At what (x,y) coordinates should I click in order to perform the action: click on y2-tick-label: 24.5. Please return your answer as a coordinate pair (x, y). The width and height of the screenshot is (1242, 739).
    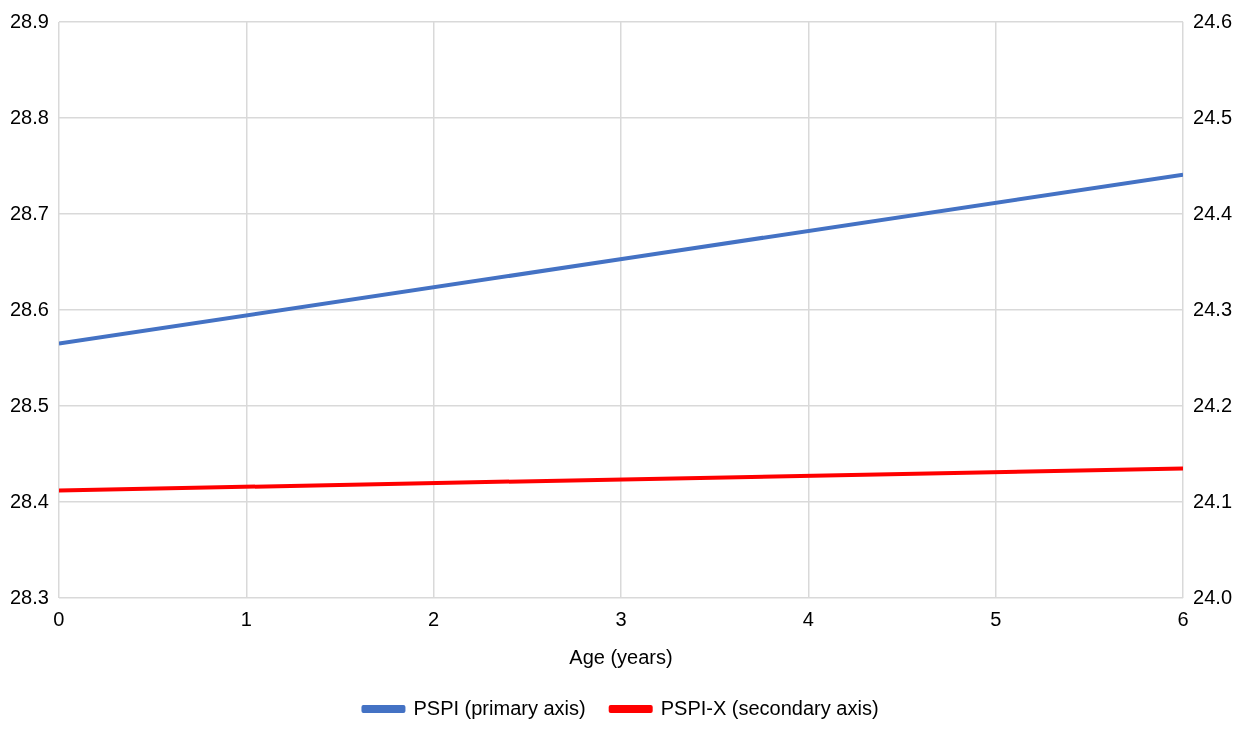
    Looking at the image, I should click on (1213, 116).